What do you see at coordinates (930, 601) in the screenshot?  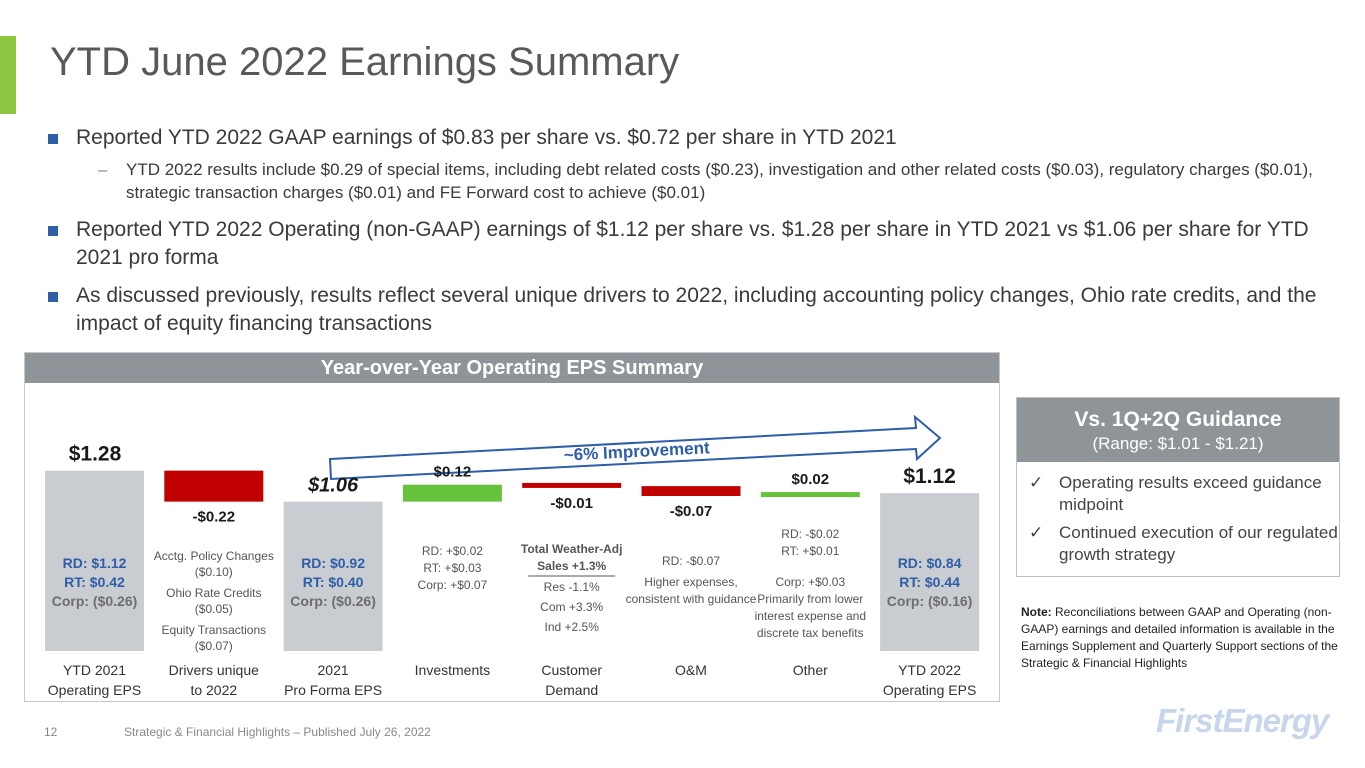 I see `detail-7-2: Corp: ($0.16)` at bounding box center [930, 601].